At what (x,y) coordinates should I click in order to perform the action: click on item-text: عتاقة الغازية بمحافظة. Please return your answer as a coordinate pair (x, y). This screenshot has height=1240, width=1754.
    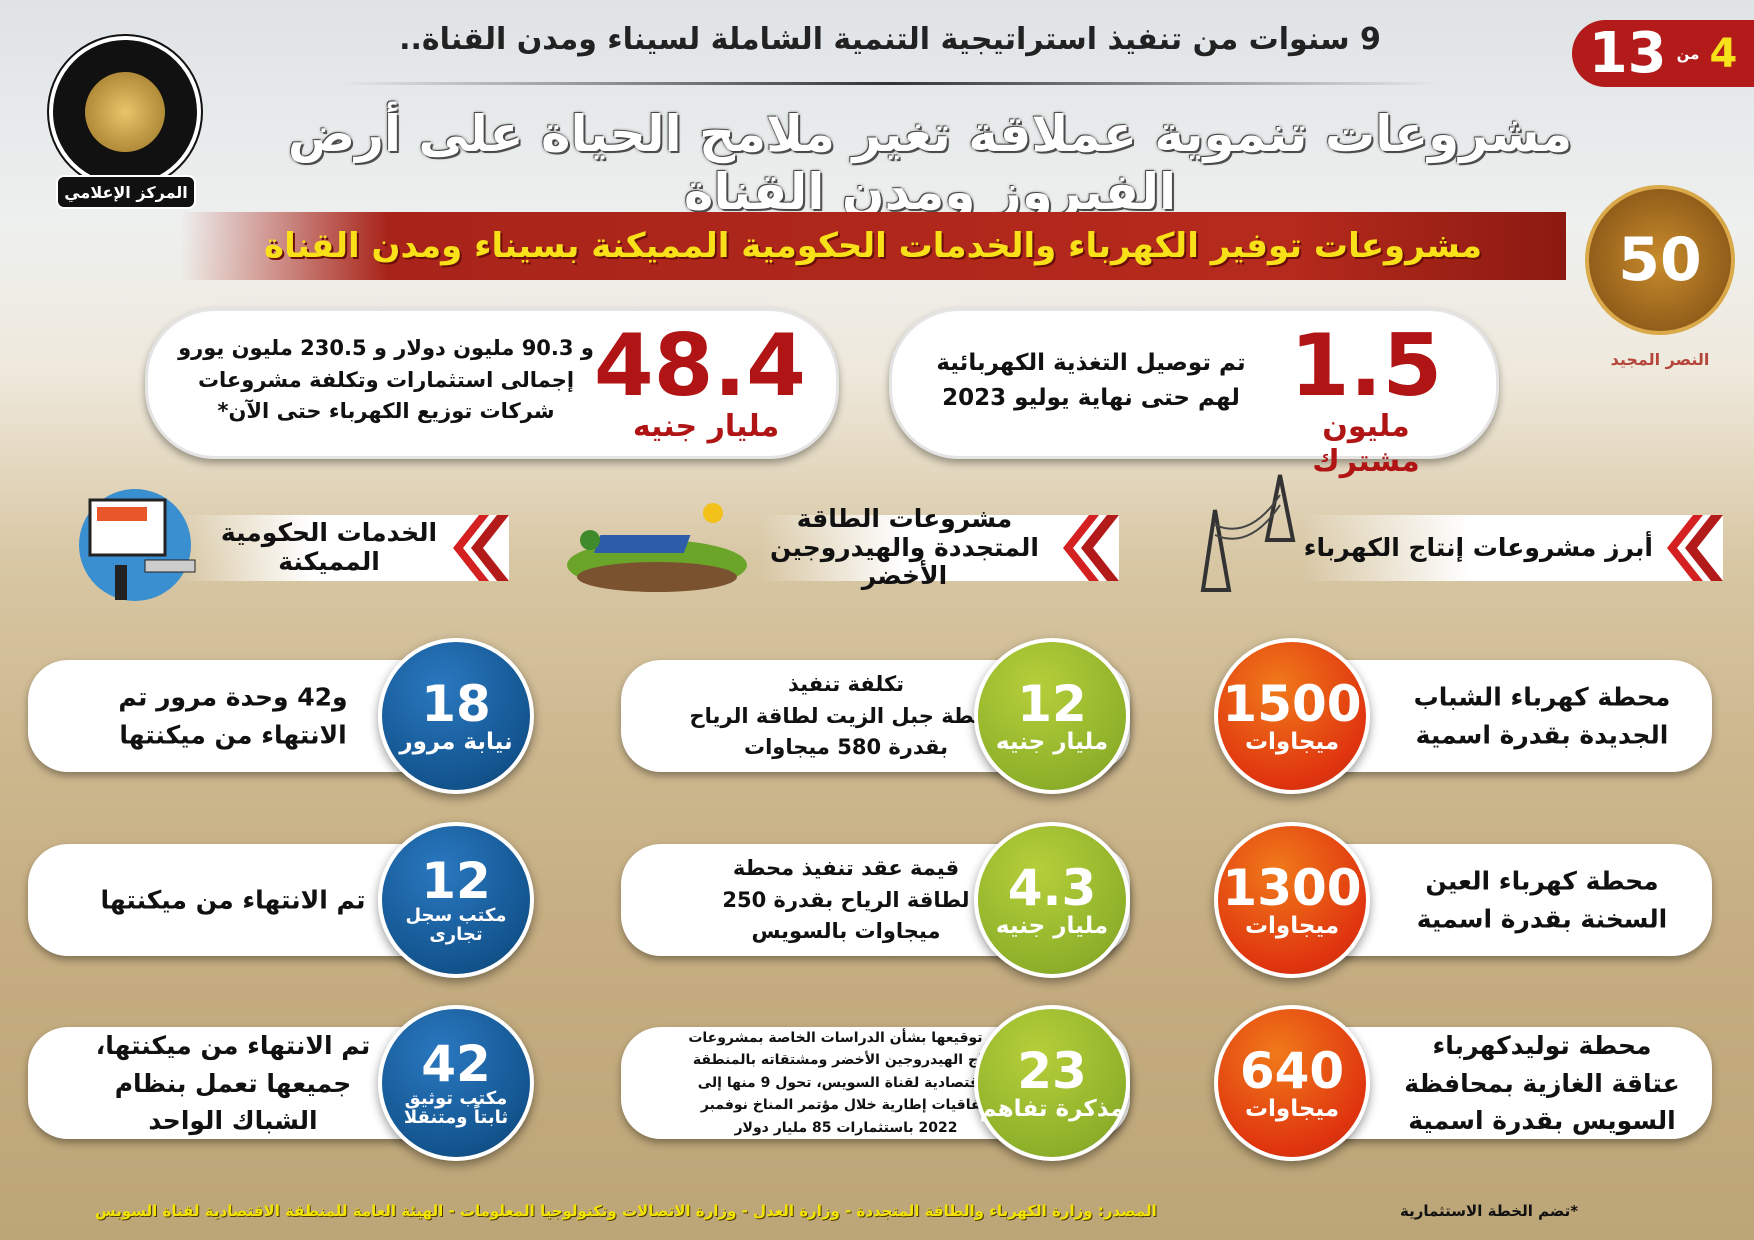
    Looking at the image, I should click on (1542, 1083).